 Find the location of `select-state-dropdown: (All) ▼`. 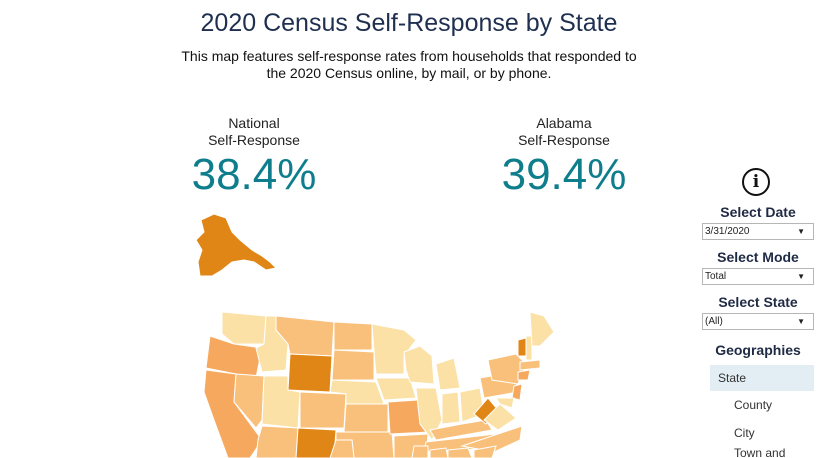

select-state-dropdown: (All) ▼ is located at coordinates (758, 321).